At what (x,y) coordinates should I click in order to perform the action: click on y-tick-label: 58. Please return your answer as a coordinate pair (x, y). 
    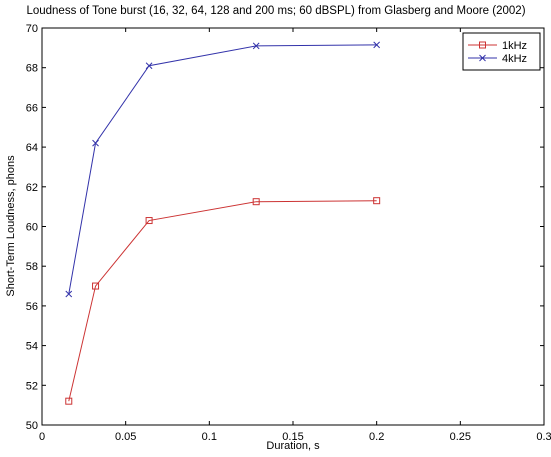
    Looking at the image, I should click on (32, 267).